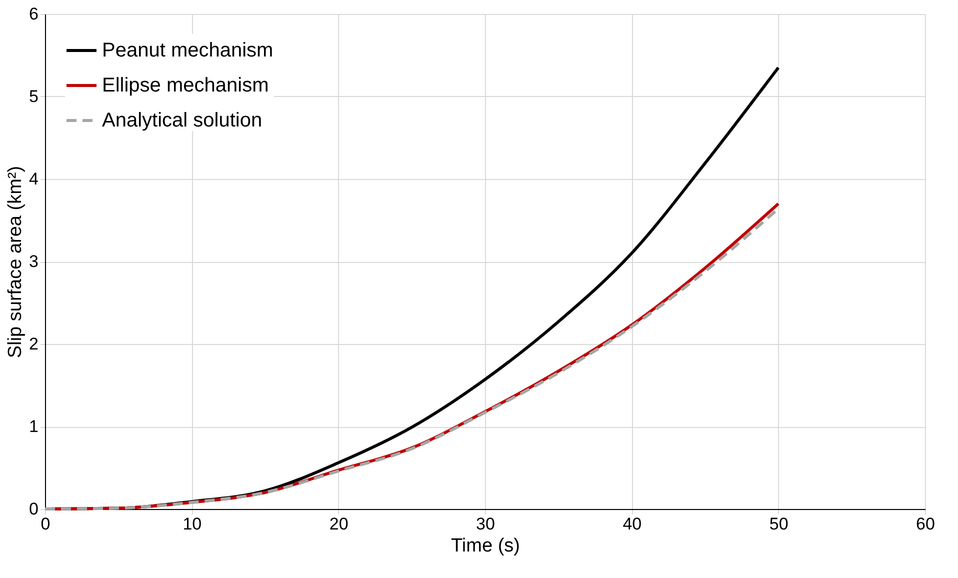  I want to click on x-tick-label: 30, so click(485, 524).